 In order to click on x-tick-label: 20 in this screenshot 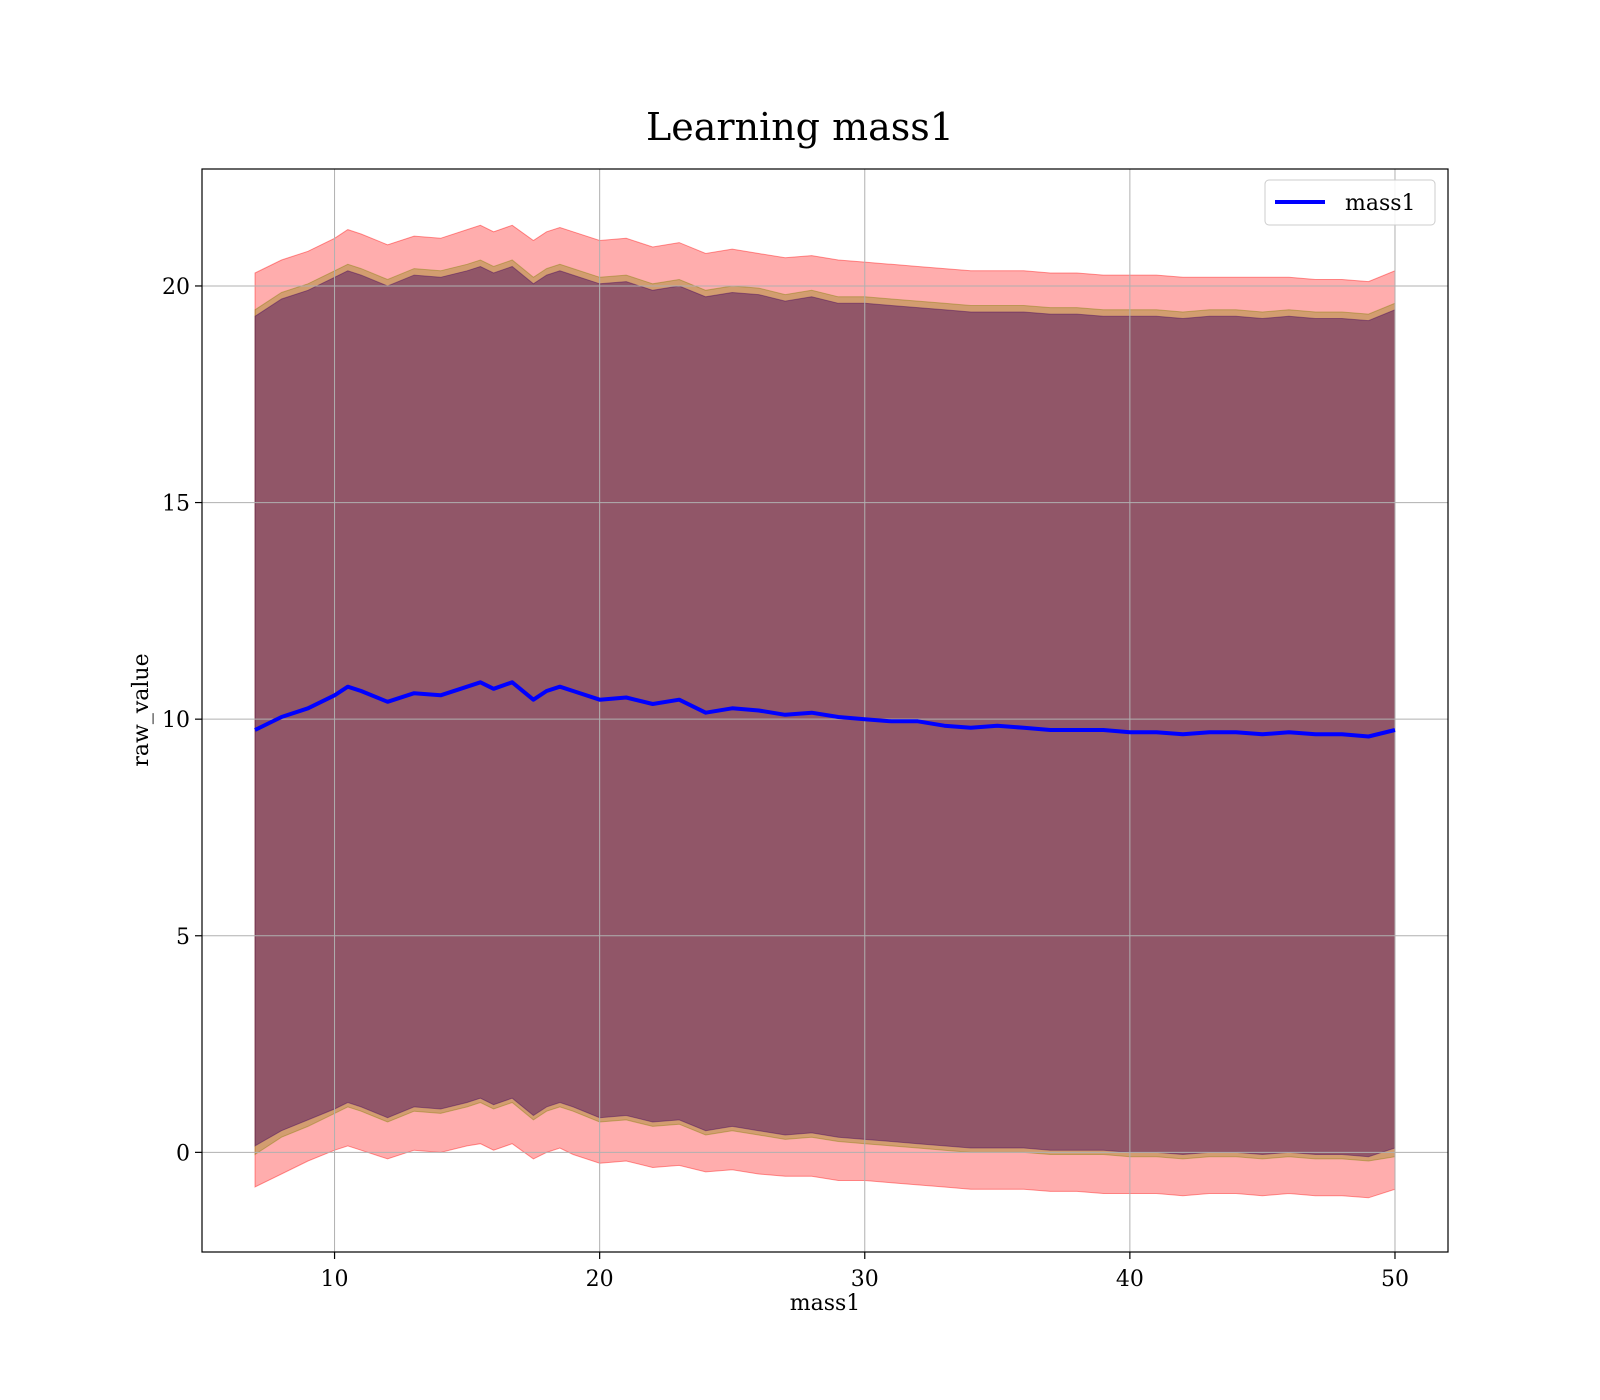, I will do `click(600, 1279)`.